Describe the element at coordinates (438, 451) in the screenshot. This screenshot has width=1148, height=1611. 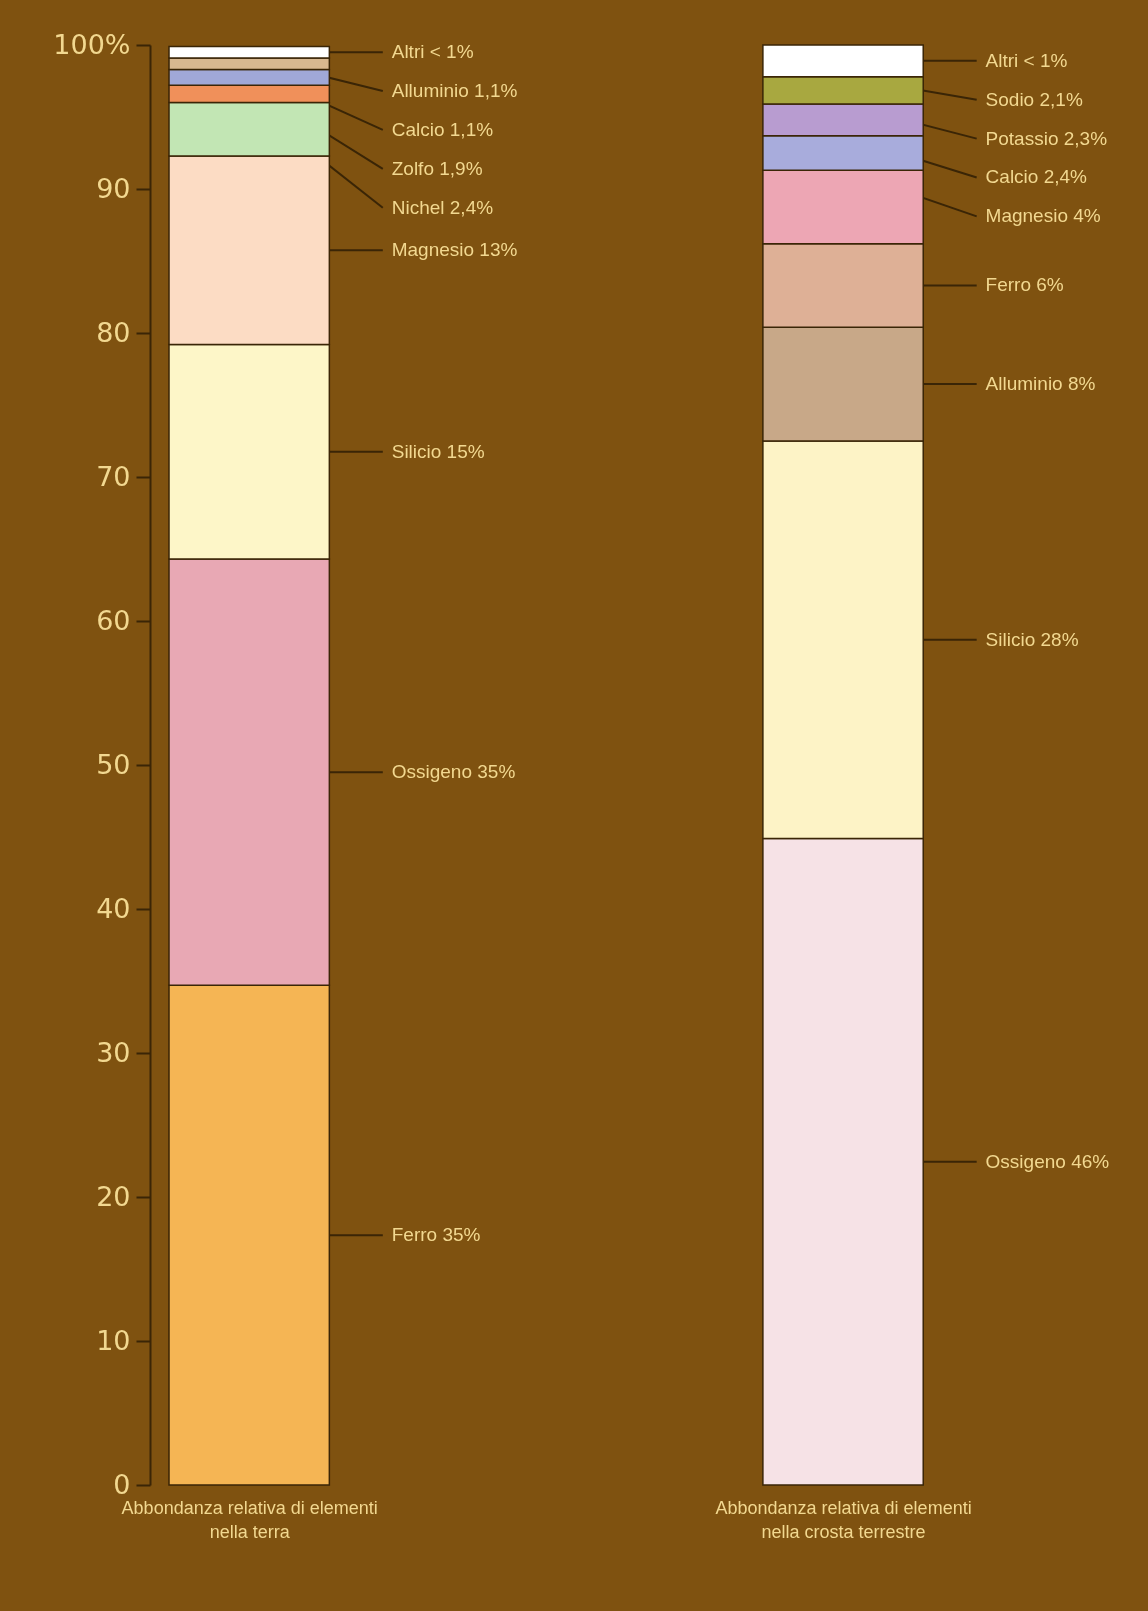
I see `annotation: Silicio 15%` at that location.